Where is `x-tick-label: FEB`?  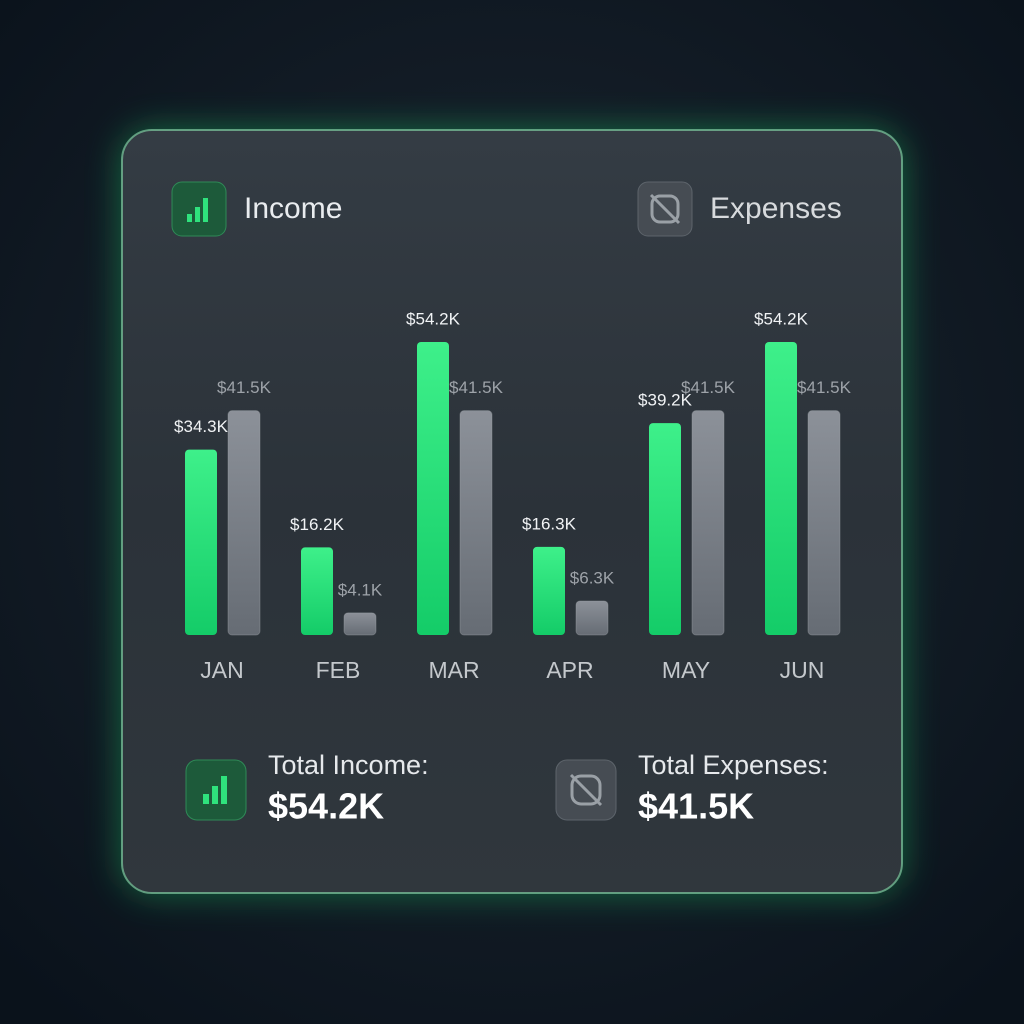 x-tick-label: FEB is located at coordinates (338, 670).